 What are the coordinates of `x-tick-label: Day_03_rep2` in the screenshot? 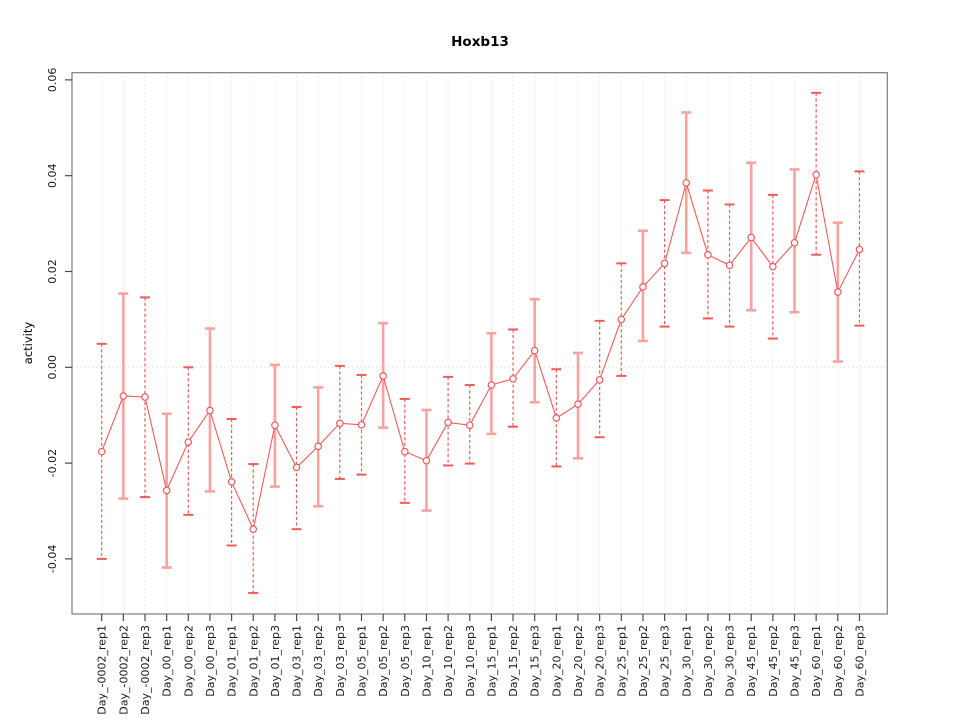 It's located at (318, 661).